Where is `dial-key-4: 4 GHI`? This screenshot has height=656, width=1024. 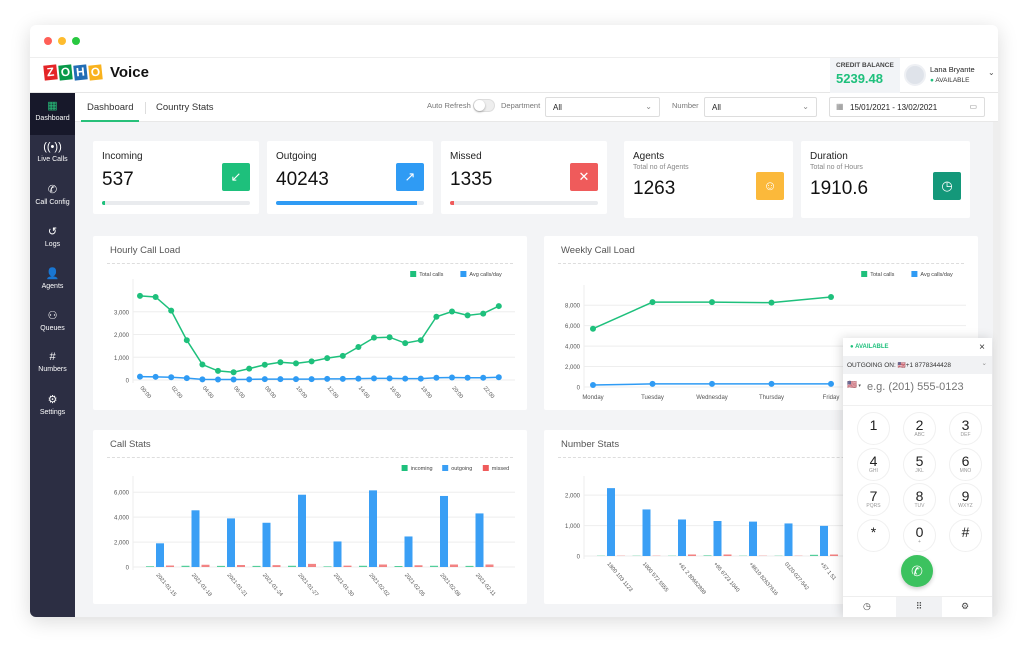 dial-key-4: 4 GHI is located at coordinates (873, 464).